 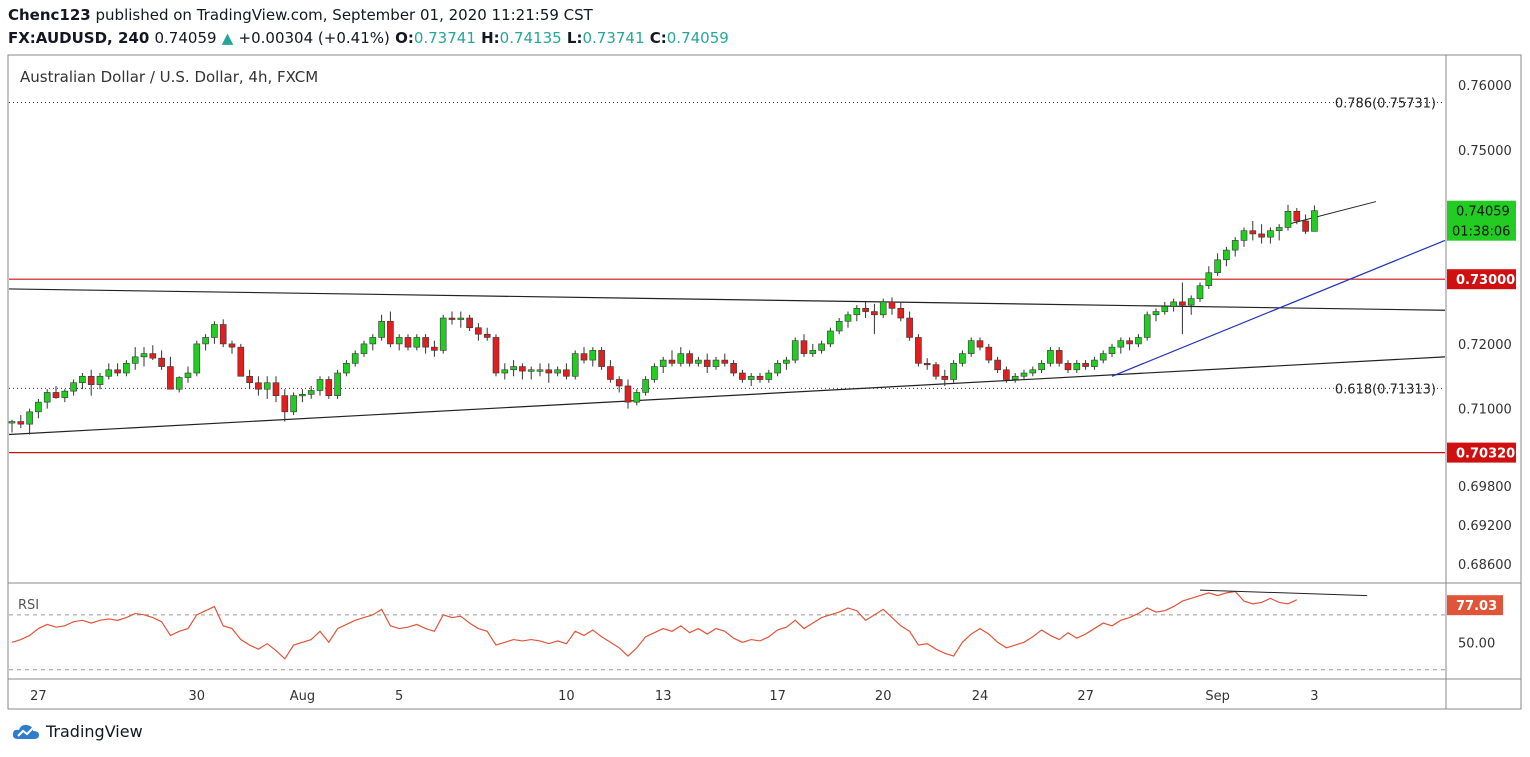 What do you see at coordinates (1485, 151) in the screenshot?
I see `y-tick-label: 0.75000` at bounding box center [1485, 151].